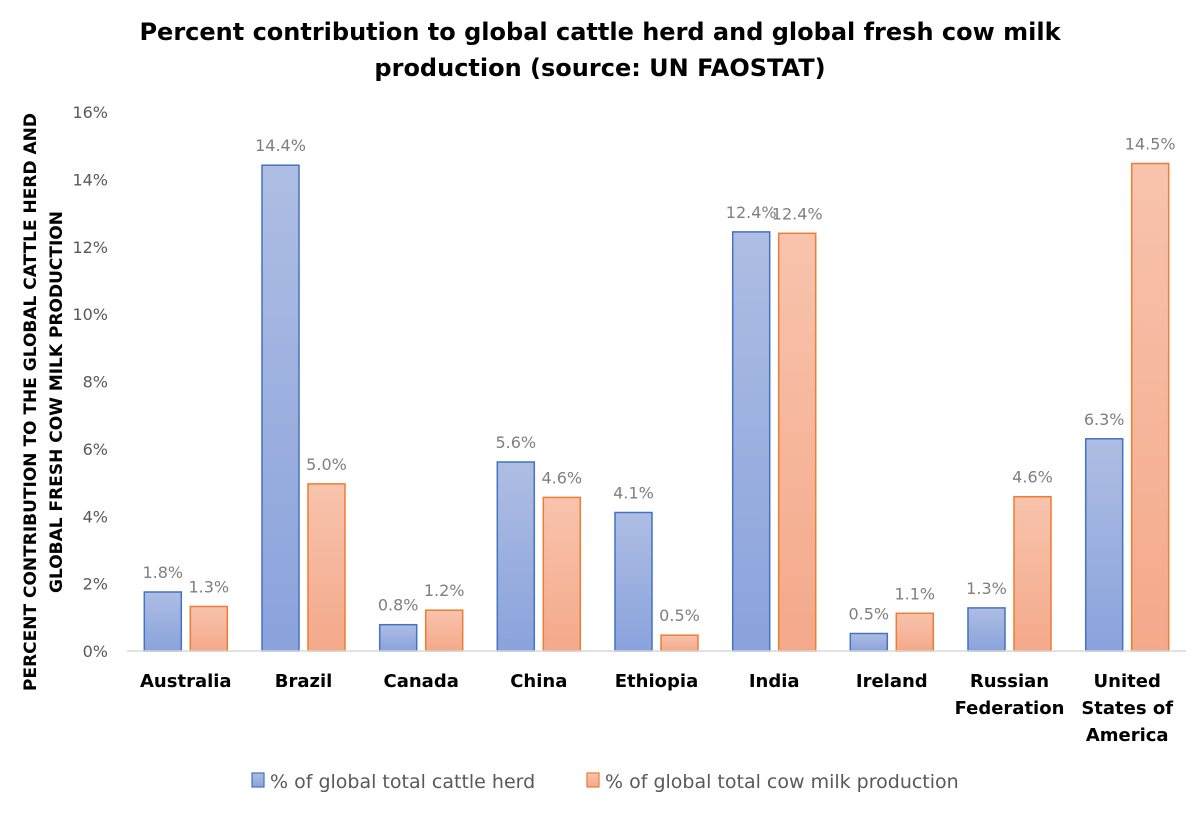 The image size is (1200, 813). I want to click on y-axis-ticks: 0% 2% 4% 6% 8% 10% 12% 14% 16%, so click(90, 382).